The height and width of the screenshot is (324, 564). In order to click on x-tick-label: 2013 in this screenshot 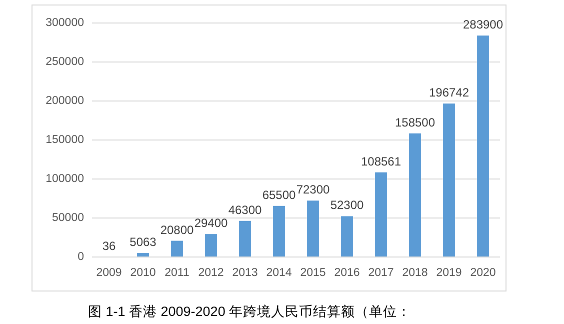, I will do `click(245, 273)`.